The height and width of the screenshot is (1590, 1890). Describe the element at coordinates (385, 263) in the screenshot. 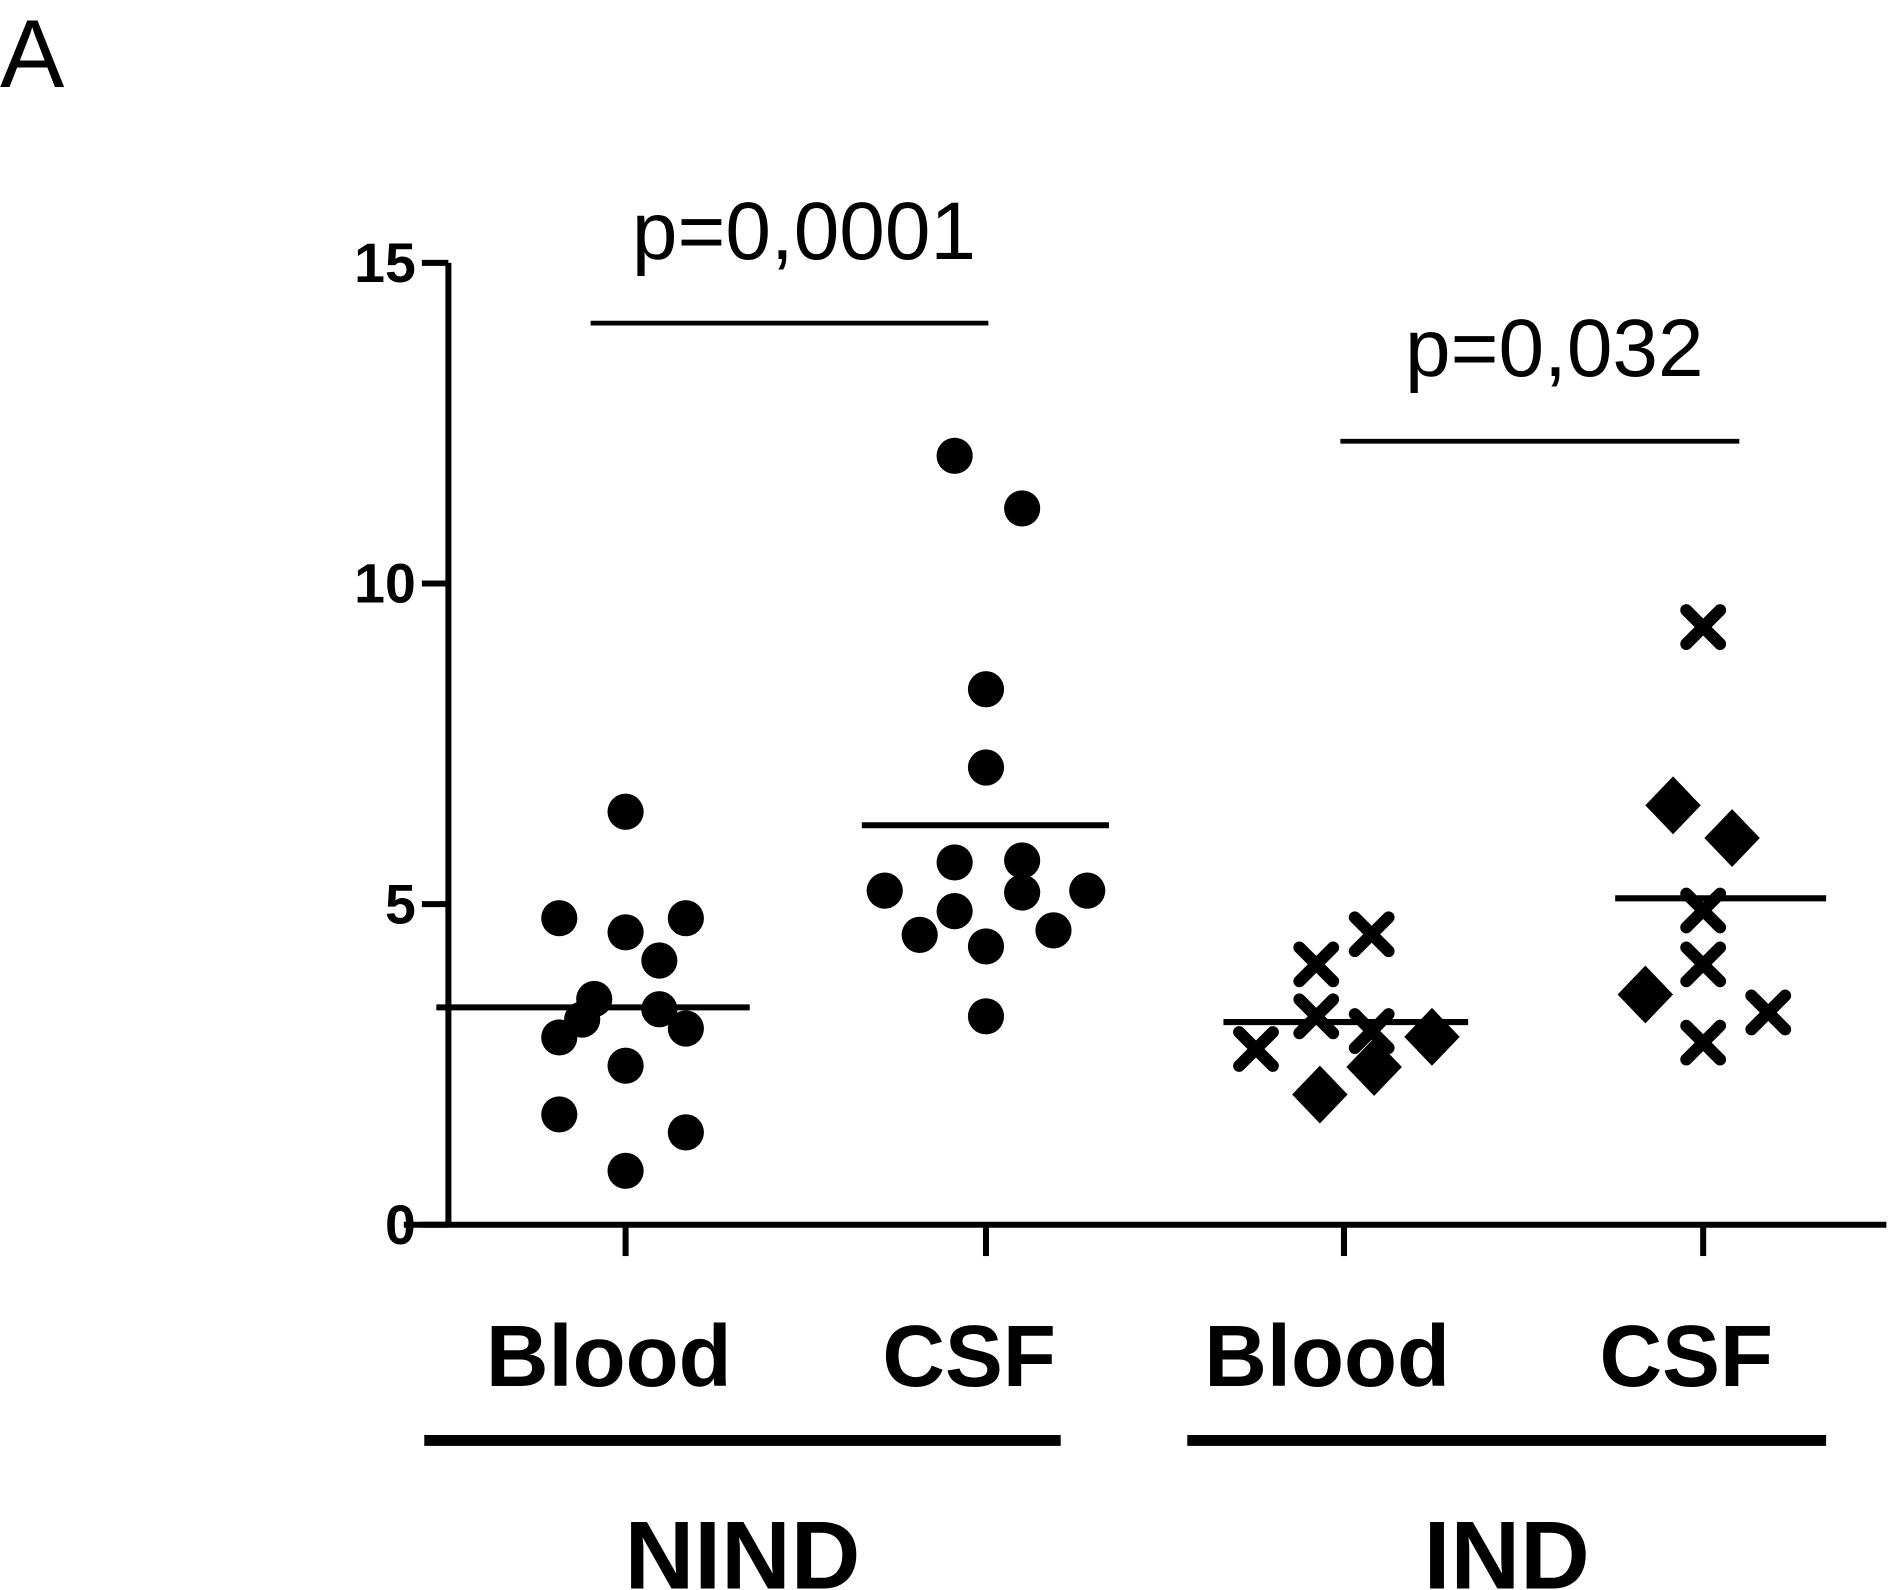

I see `y-tick-label: 15` at that location.